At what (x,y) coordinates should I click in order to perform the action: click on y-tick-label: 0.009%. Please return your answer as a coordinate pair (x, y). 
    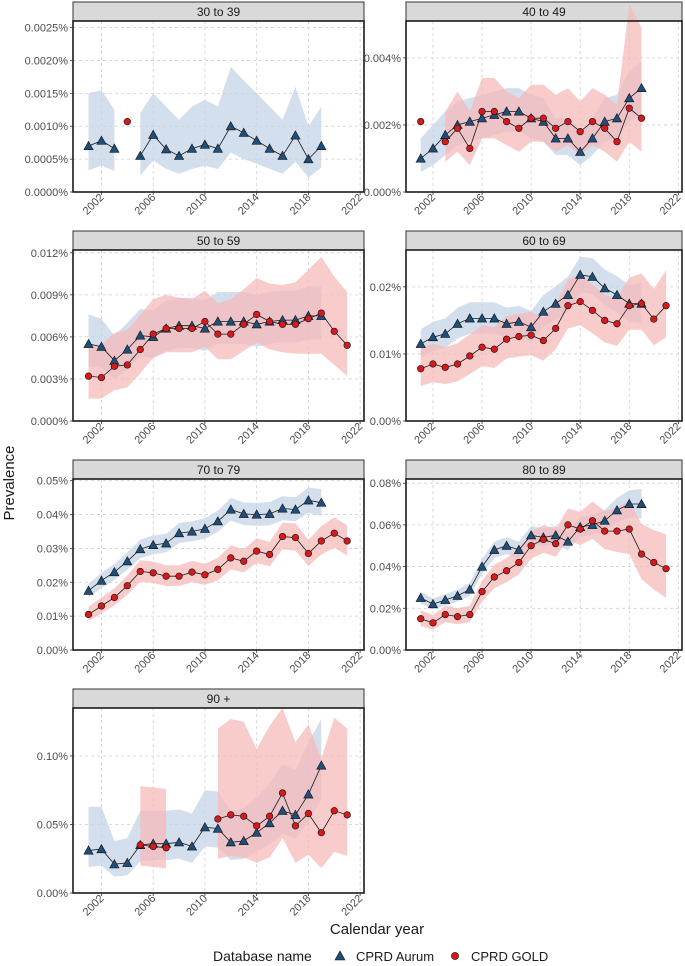
    Looking at the image, I should click on (50, 296).